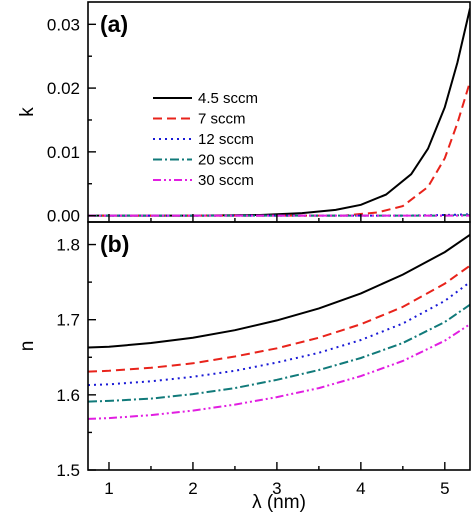  I want to click on y-tick-label: 1.7, so click(68, 320).